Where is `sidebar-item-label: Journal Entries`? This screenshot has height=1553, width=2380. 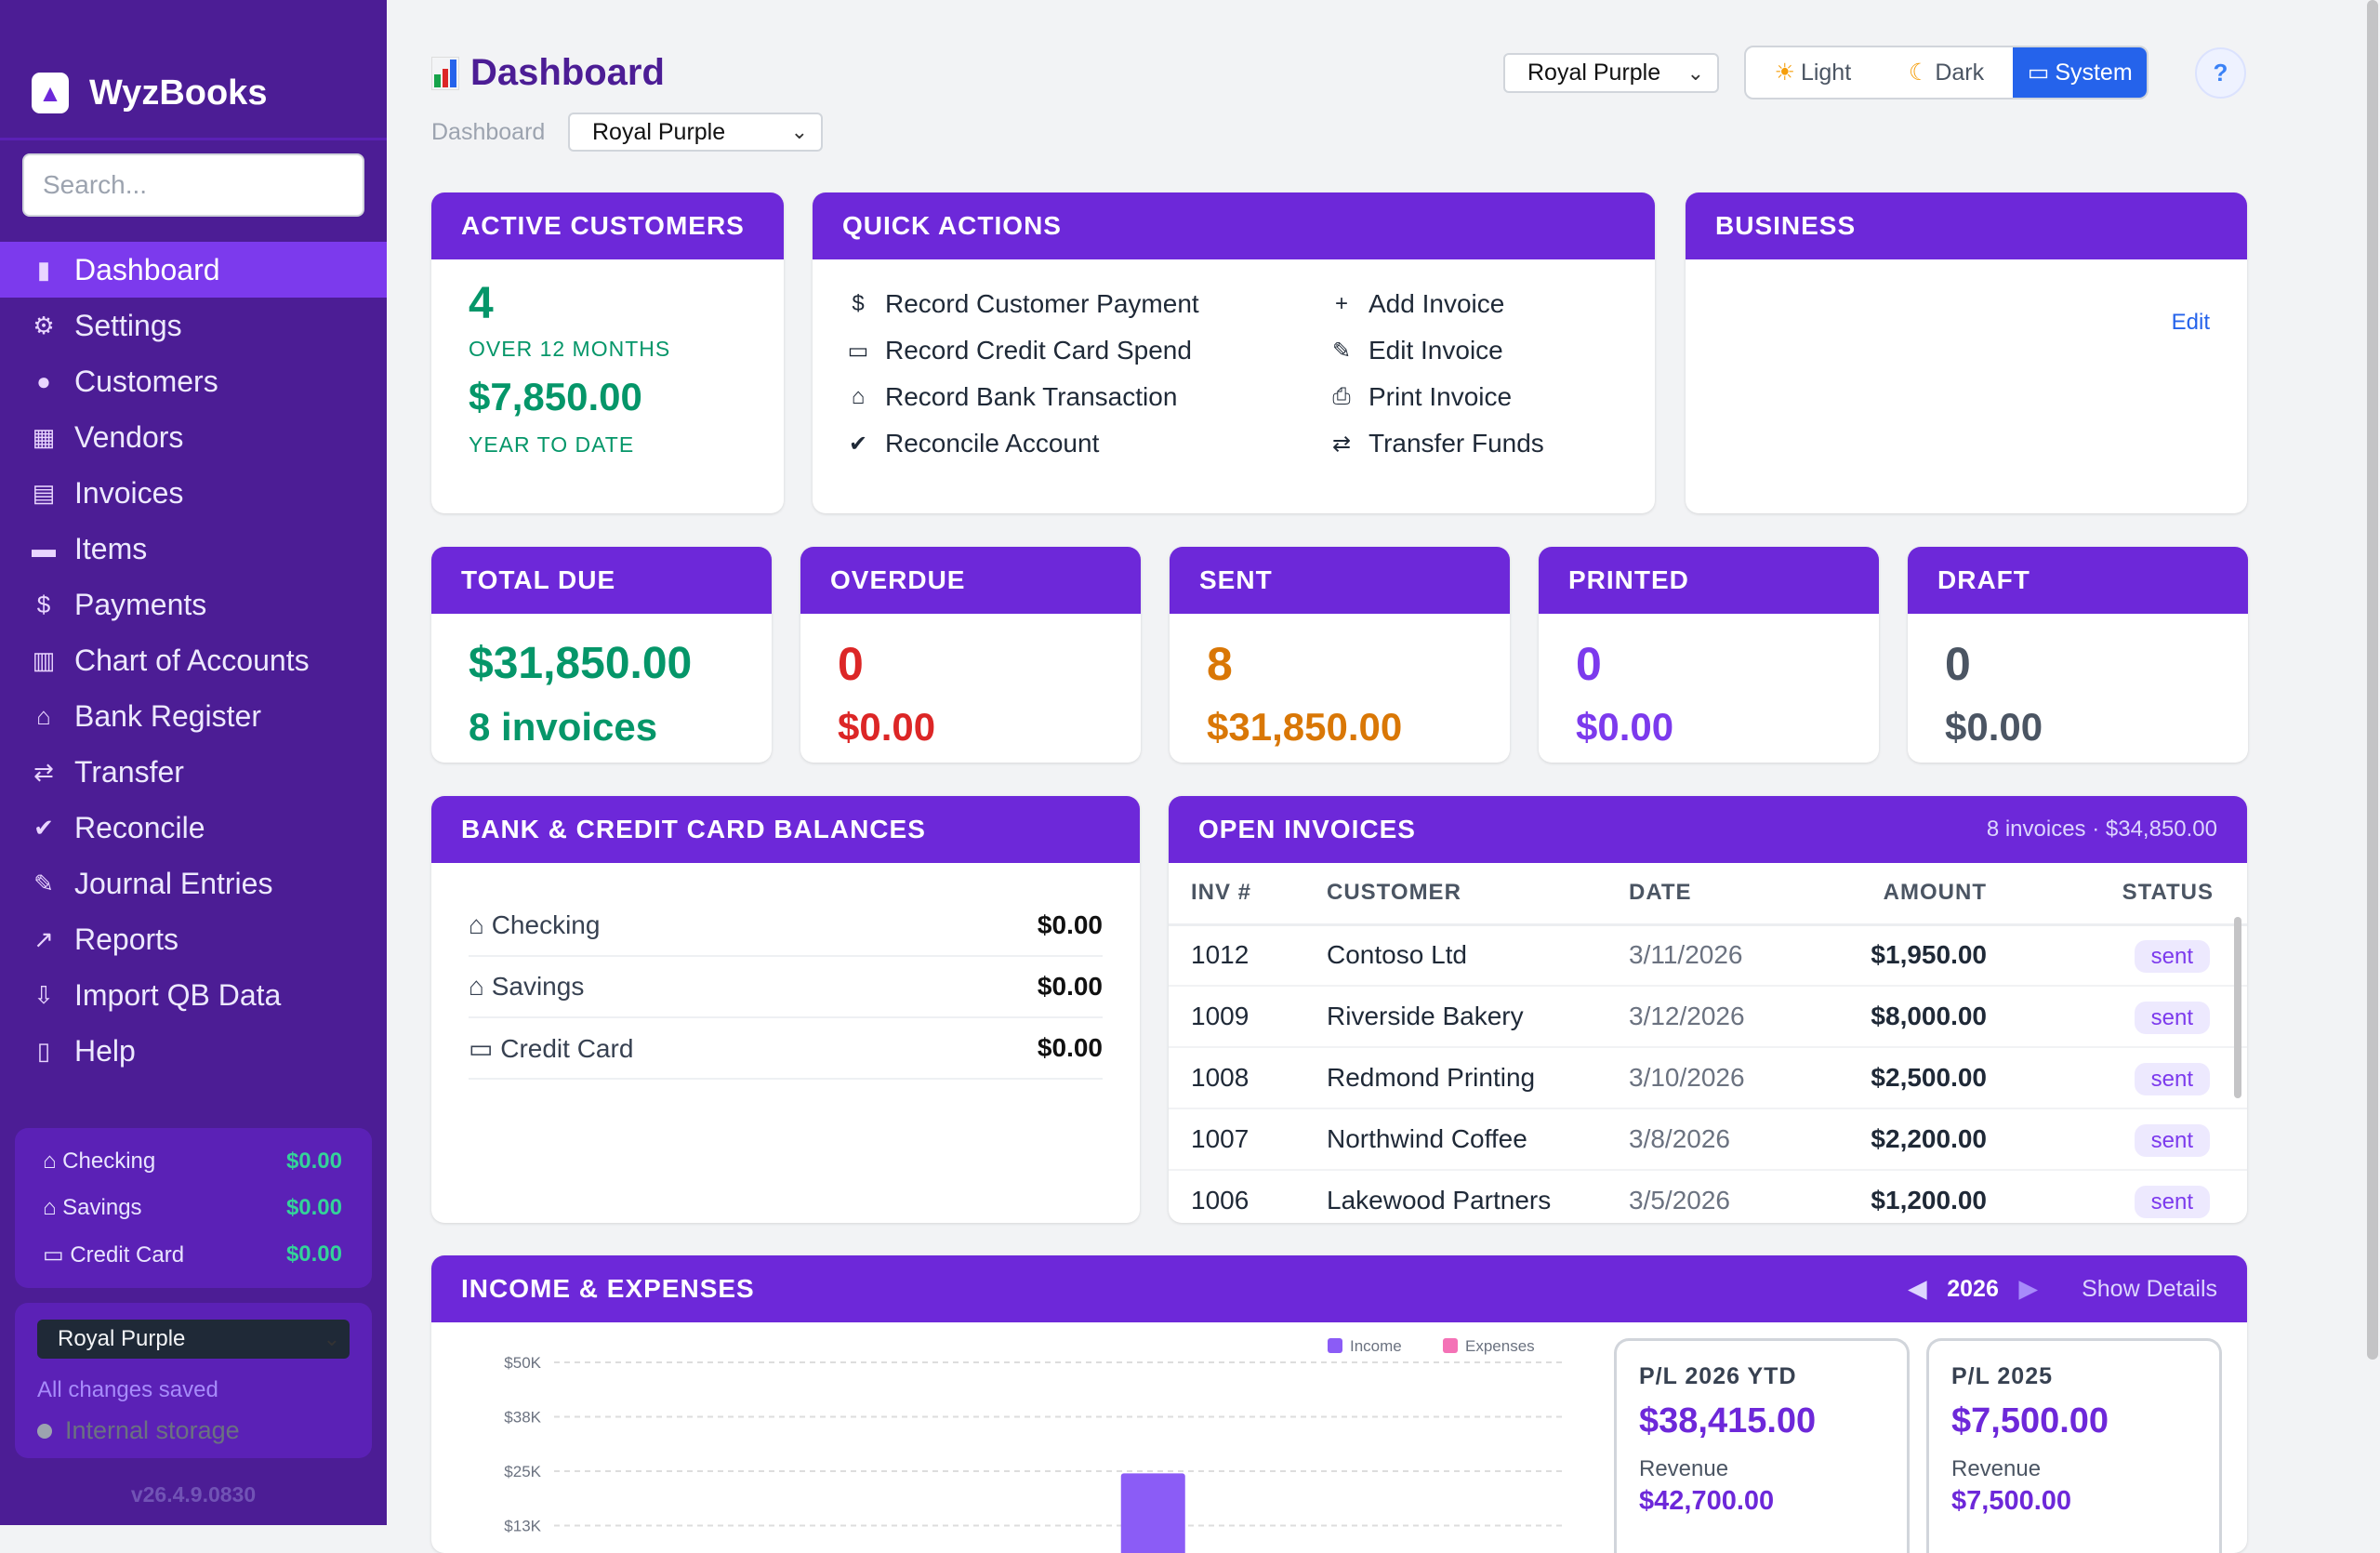
sidebar-item-label: Journal Entries is located at coordinates (173, 883).